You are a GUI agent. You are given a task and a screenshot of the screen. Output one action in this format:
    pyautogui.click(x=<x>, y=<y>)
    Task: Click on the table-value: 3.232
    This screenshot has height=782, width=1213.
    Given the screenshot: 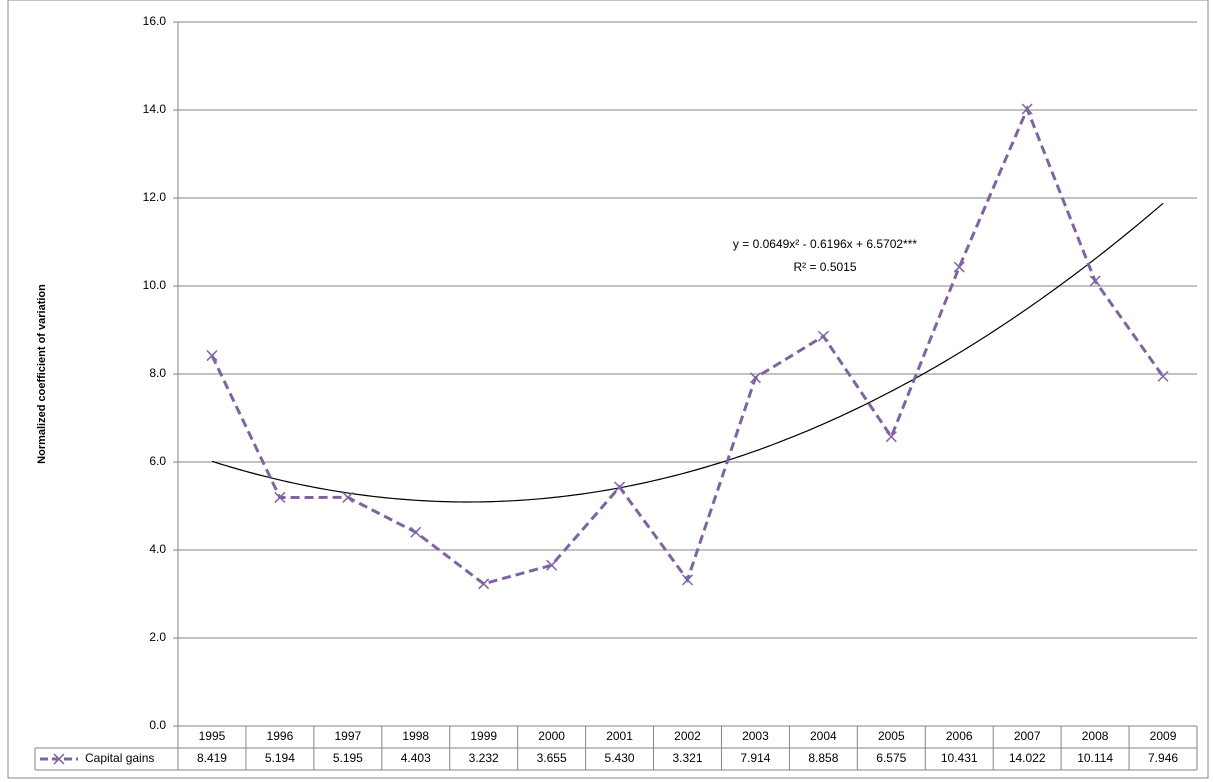 What is the action you would take?
    pyautogui.click(x=484, y=758)
    